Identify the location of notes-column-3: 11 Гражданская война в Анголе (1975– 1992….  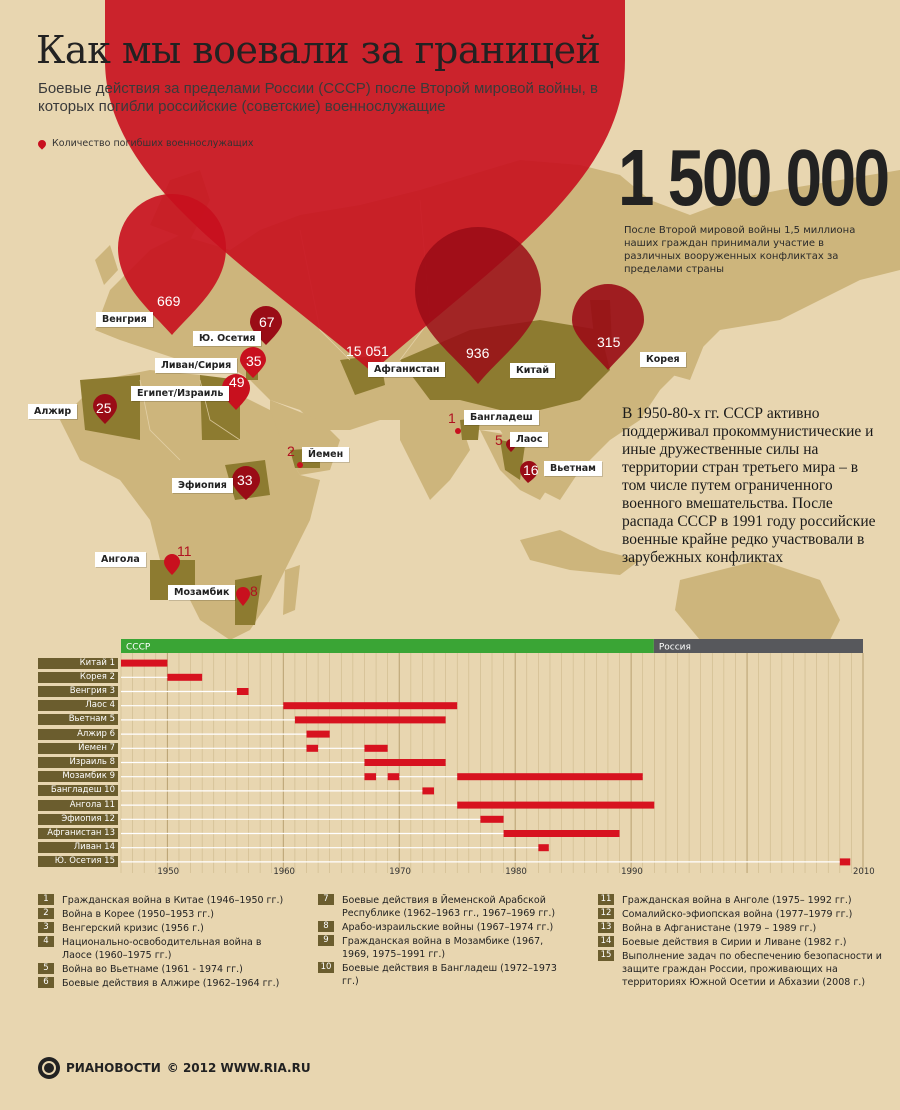
(740, 942).